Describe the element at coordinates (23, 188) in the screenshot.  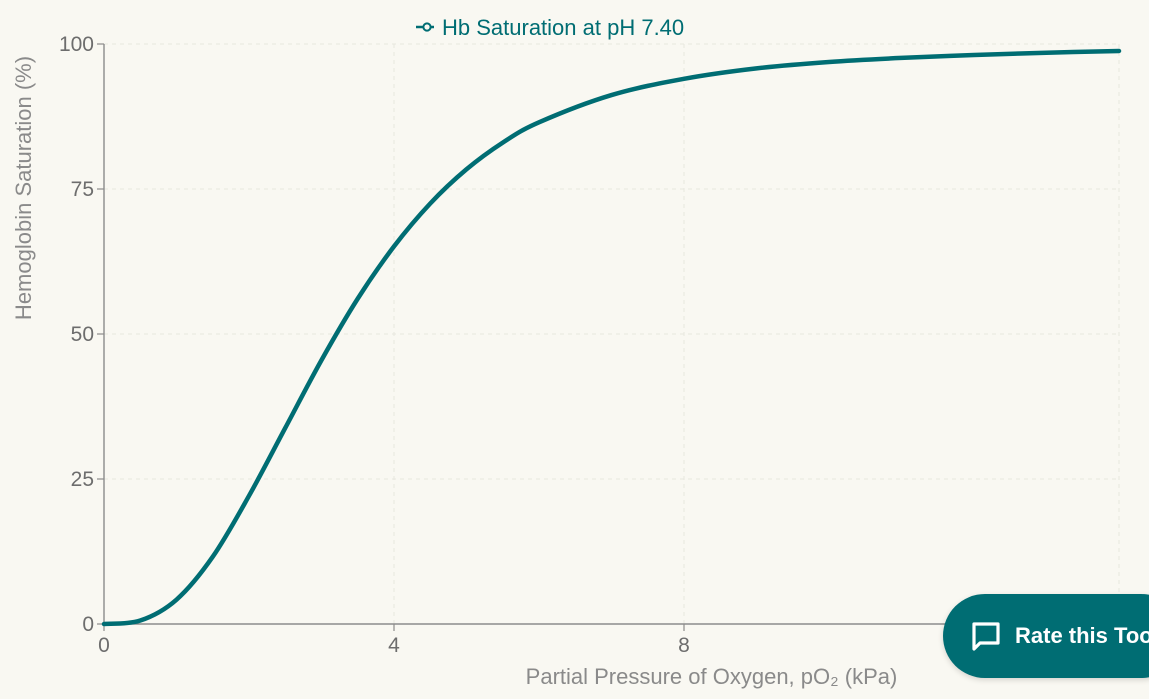
I see `y-axis-title: Hemoglobin Saturation (%)` at that location.